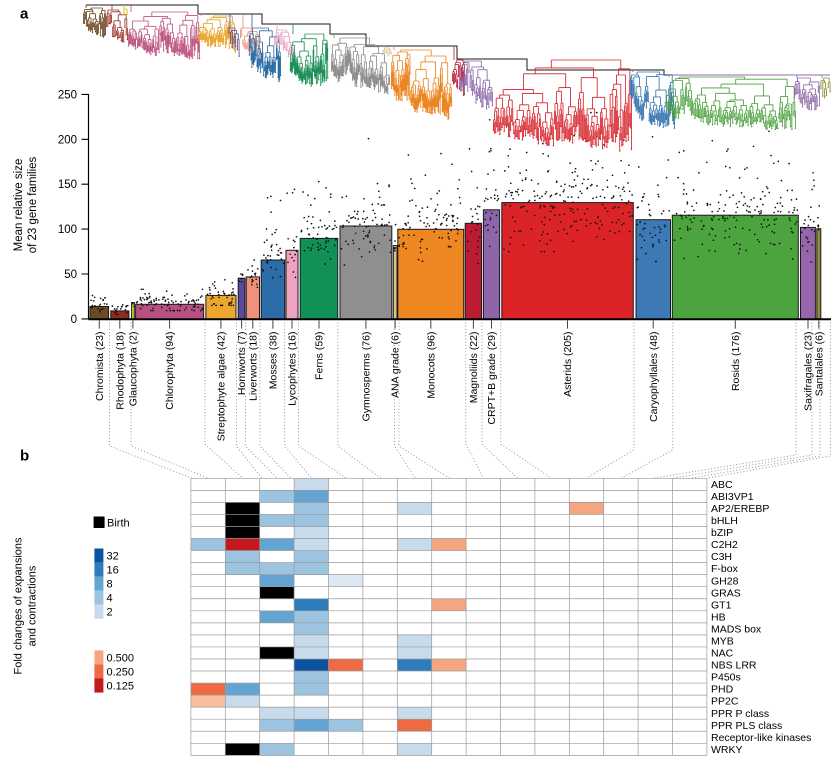 The height and width of the screenshot is (767, 836). Describe the element at coordinates (721, 605) in the screenshot. I see `svg-text: GT1` at that location.